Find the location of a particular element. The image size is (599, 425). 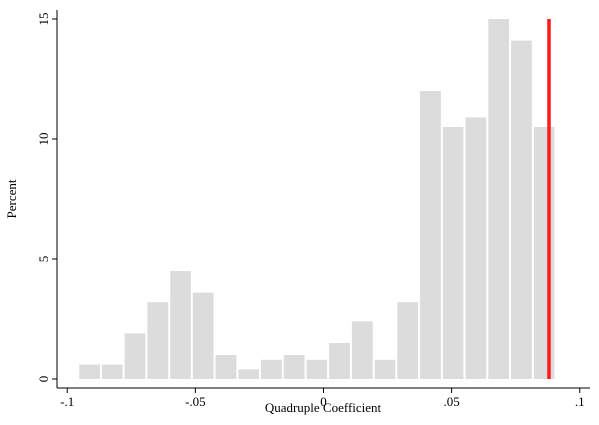

y-tick-label: 15 is located at coordinates (43, 19).